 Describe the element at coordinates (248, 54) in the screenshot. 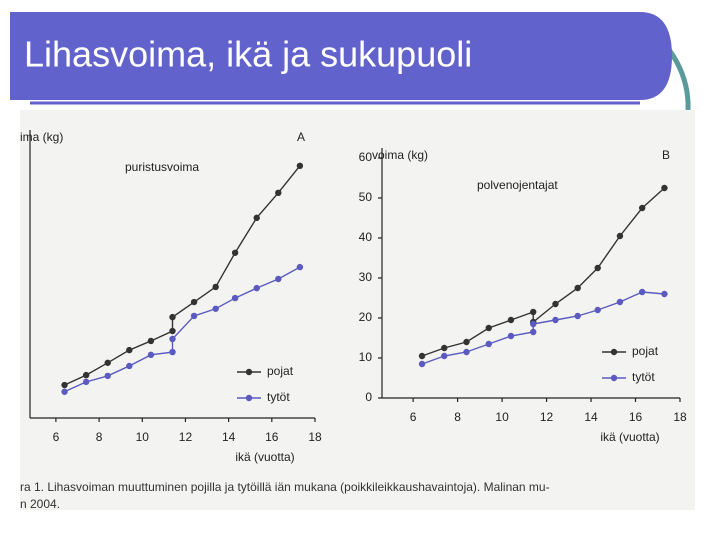

I see `slide-title: Lihasvoima, ikä ja sukupuoli` at that location.